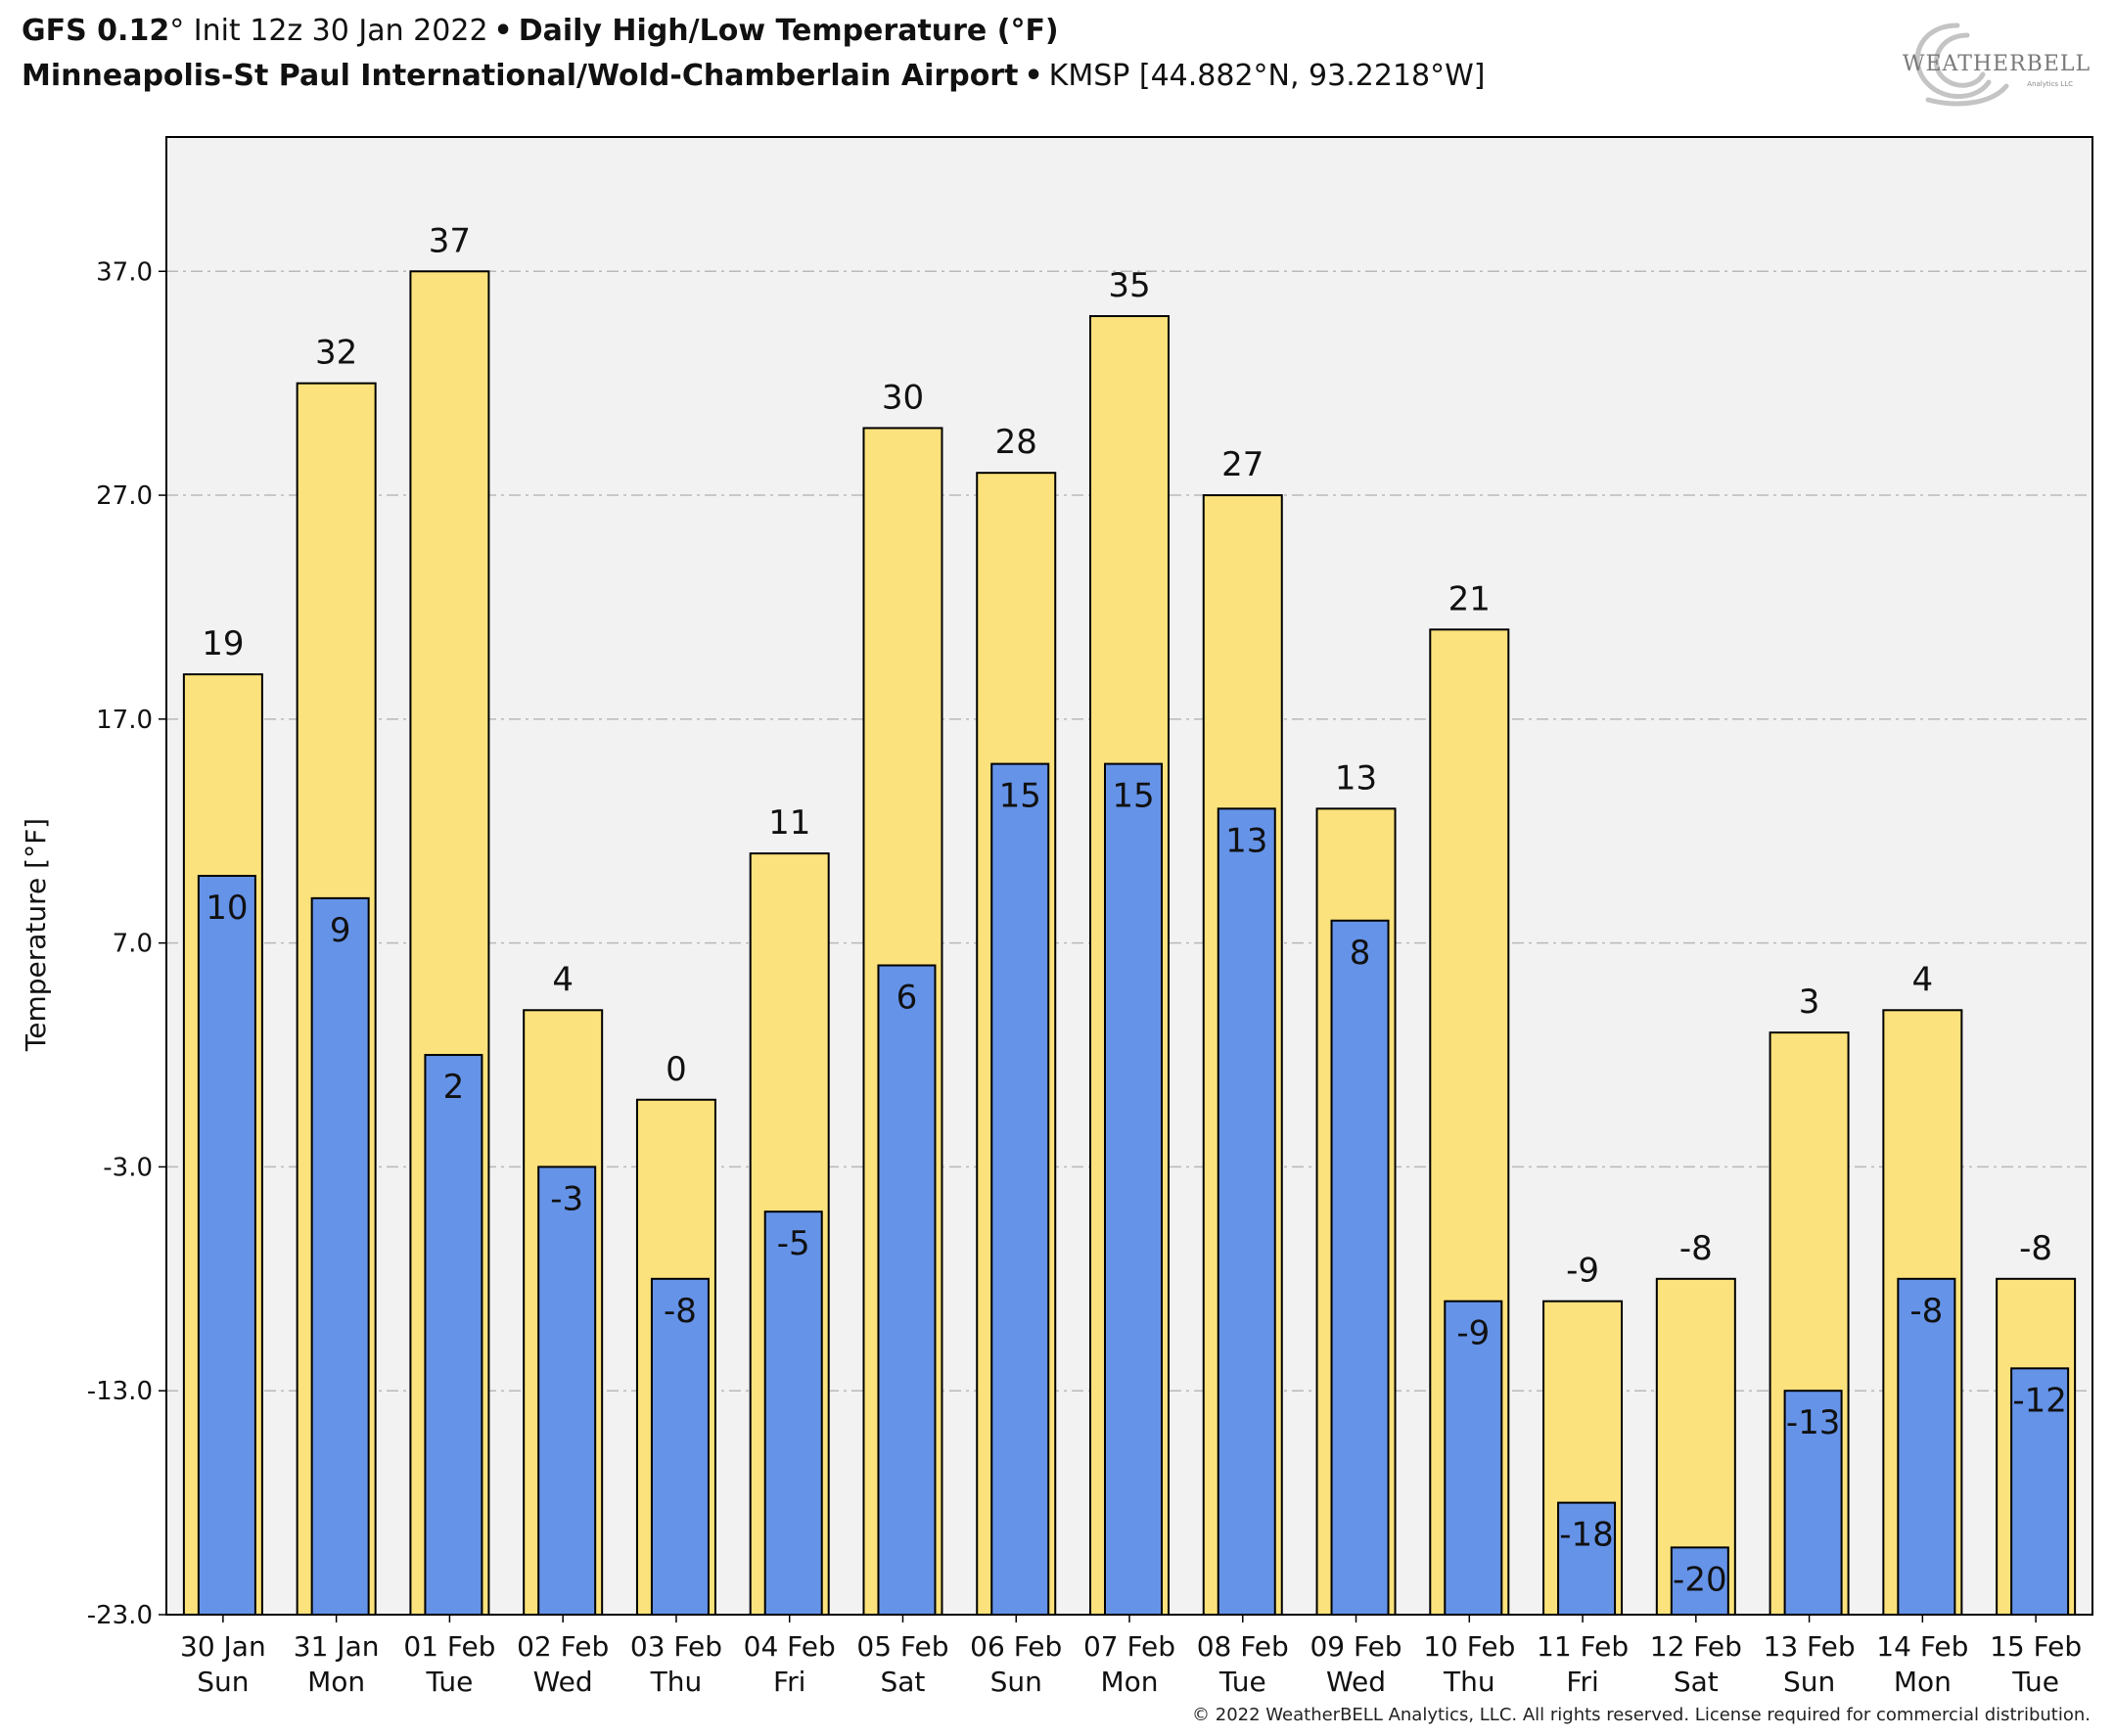  What do you see at coordinates (454, 1087) in the screenshot?
I see `low-temp-label: 2` at bounding box center [454, 1087].